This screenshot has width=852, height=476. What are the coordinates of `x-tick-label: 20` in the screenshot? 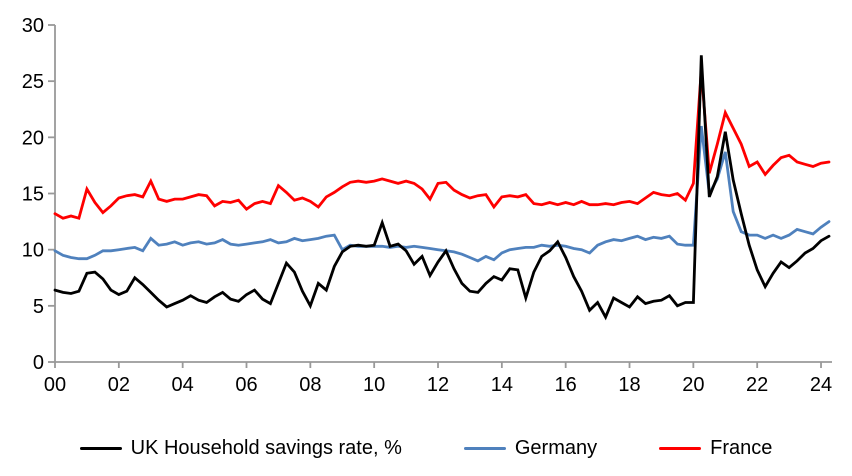 It's located at (693, 385).